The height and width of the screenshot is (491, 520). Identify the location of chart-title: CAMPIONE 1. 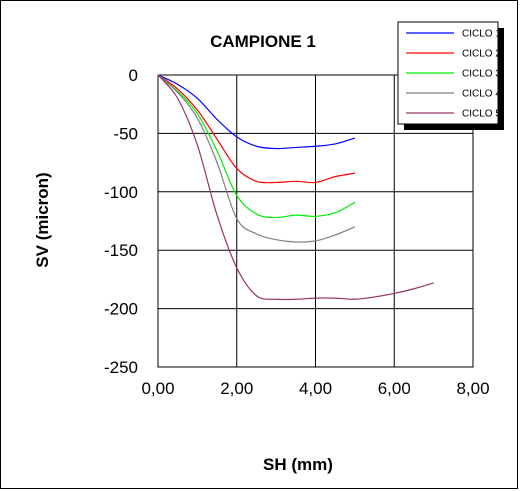
(263, 41).